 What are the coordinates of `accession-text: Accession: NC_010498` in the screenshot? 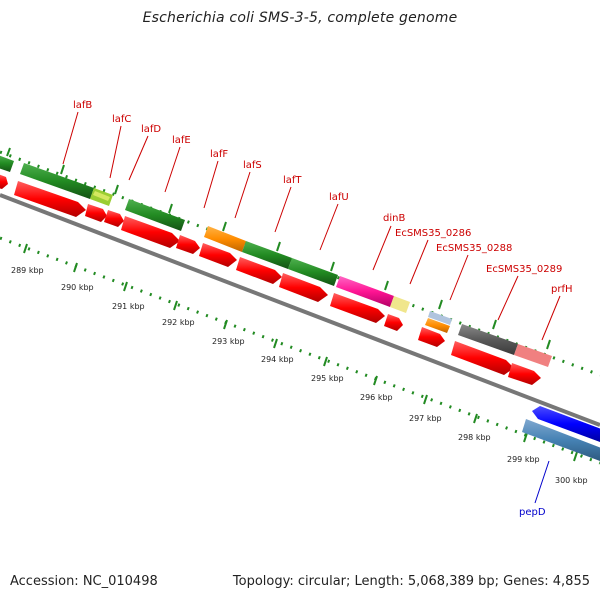 It's located at (84, 581).